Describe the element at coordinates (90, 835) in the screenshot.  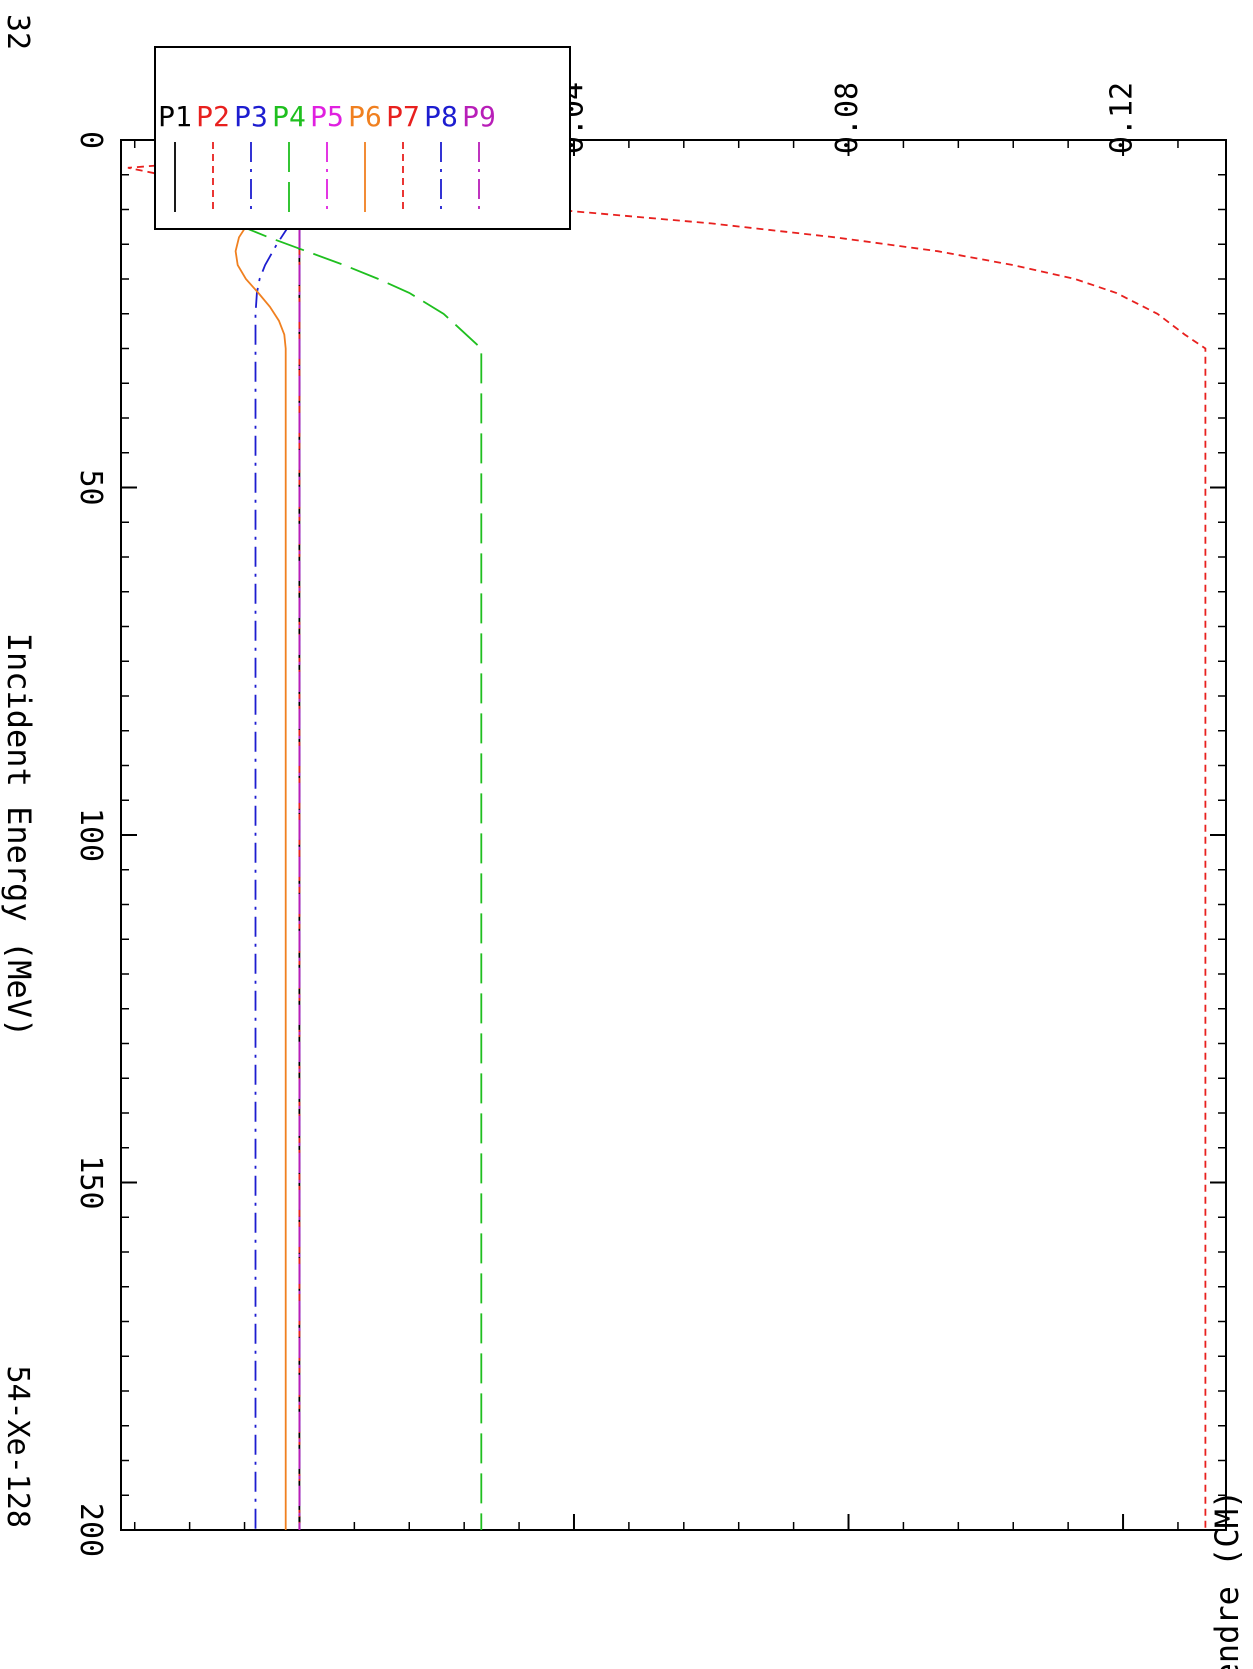
I see `x-tick-label: 100` at that location.